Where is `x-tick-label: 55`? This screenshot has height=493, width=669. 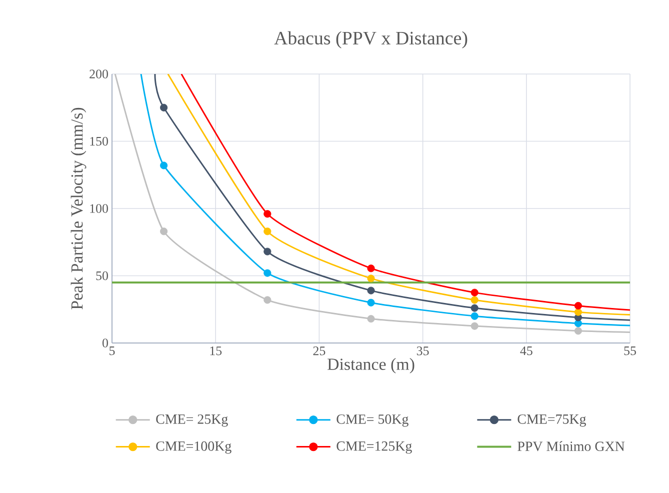 x-tick-label: 55 is located at coordinates (630, 351).